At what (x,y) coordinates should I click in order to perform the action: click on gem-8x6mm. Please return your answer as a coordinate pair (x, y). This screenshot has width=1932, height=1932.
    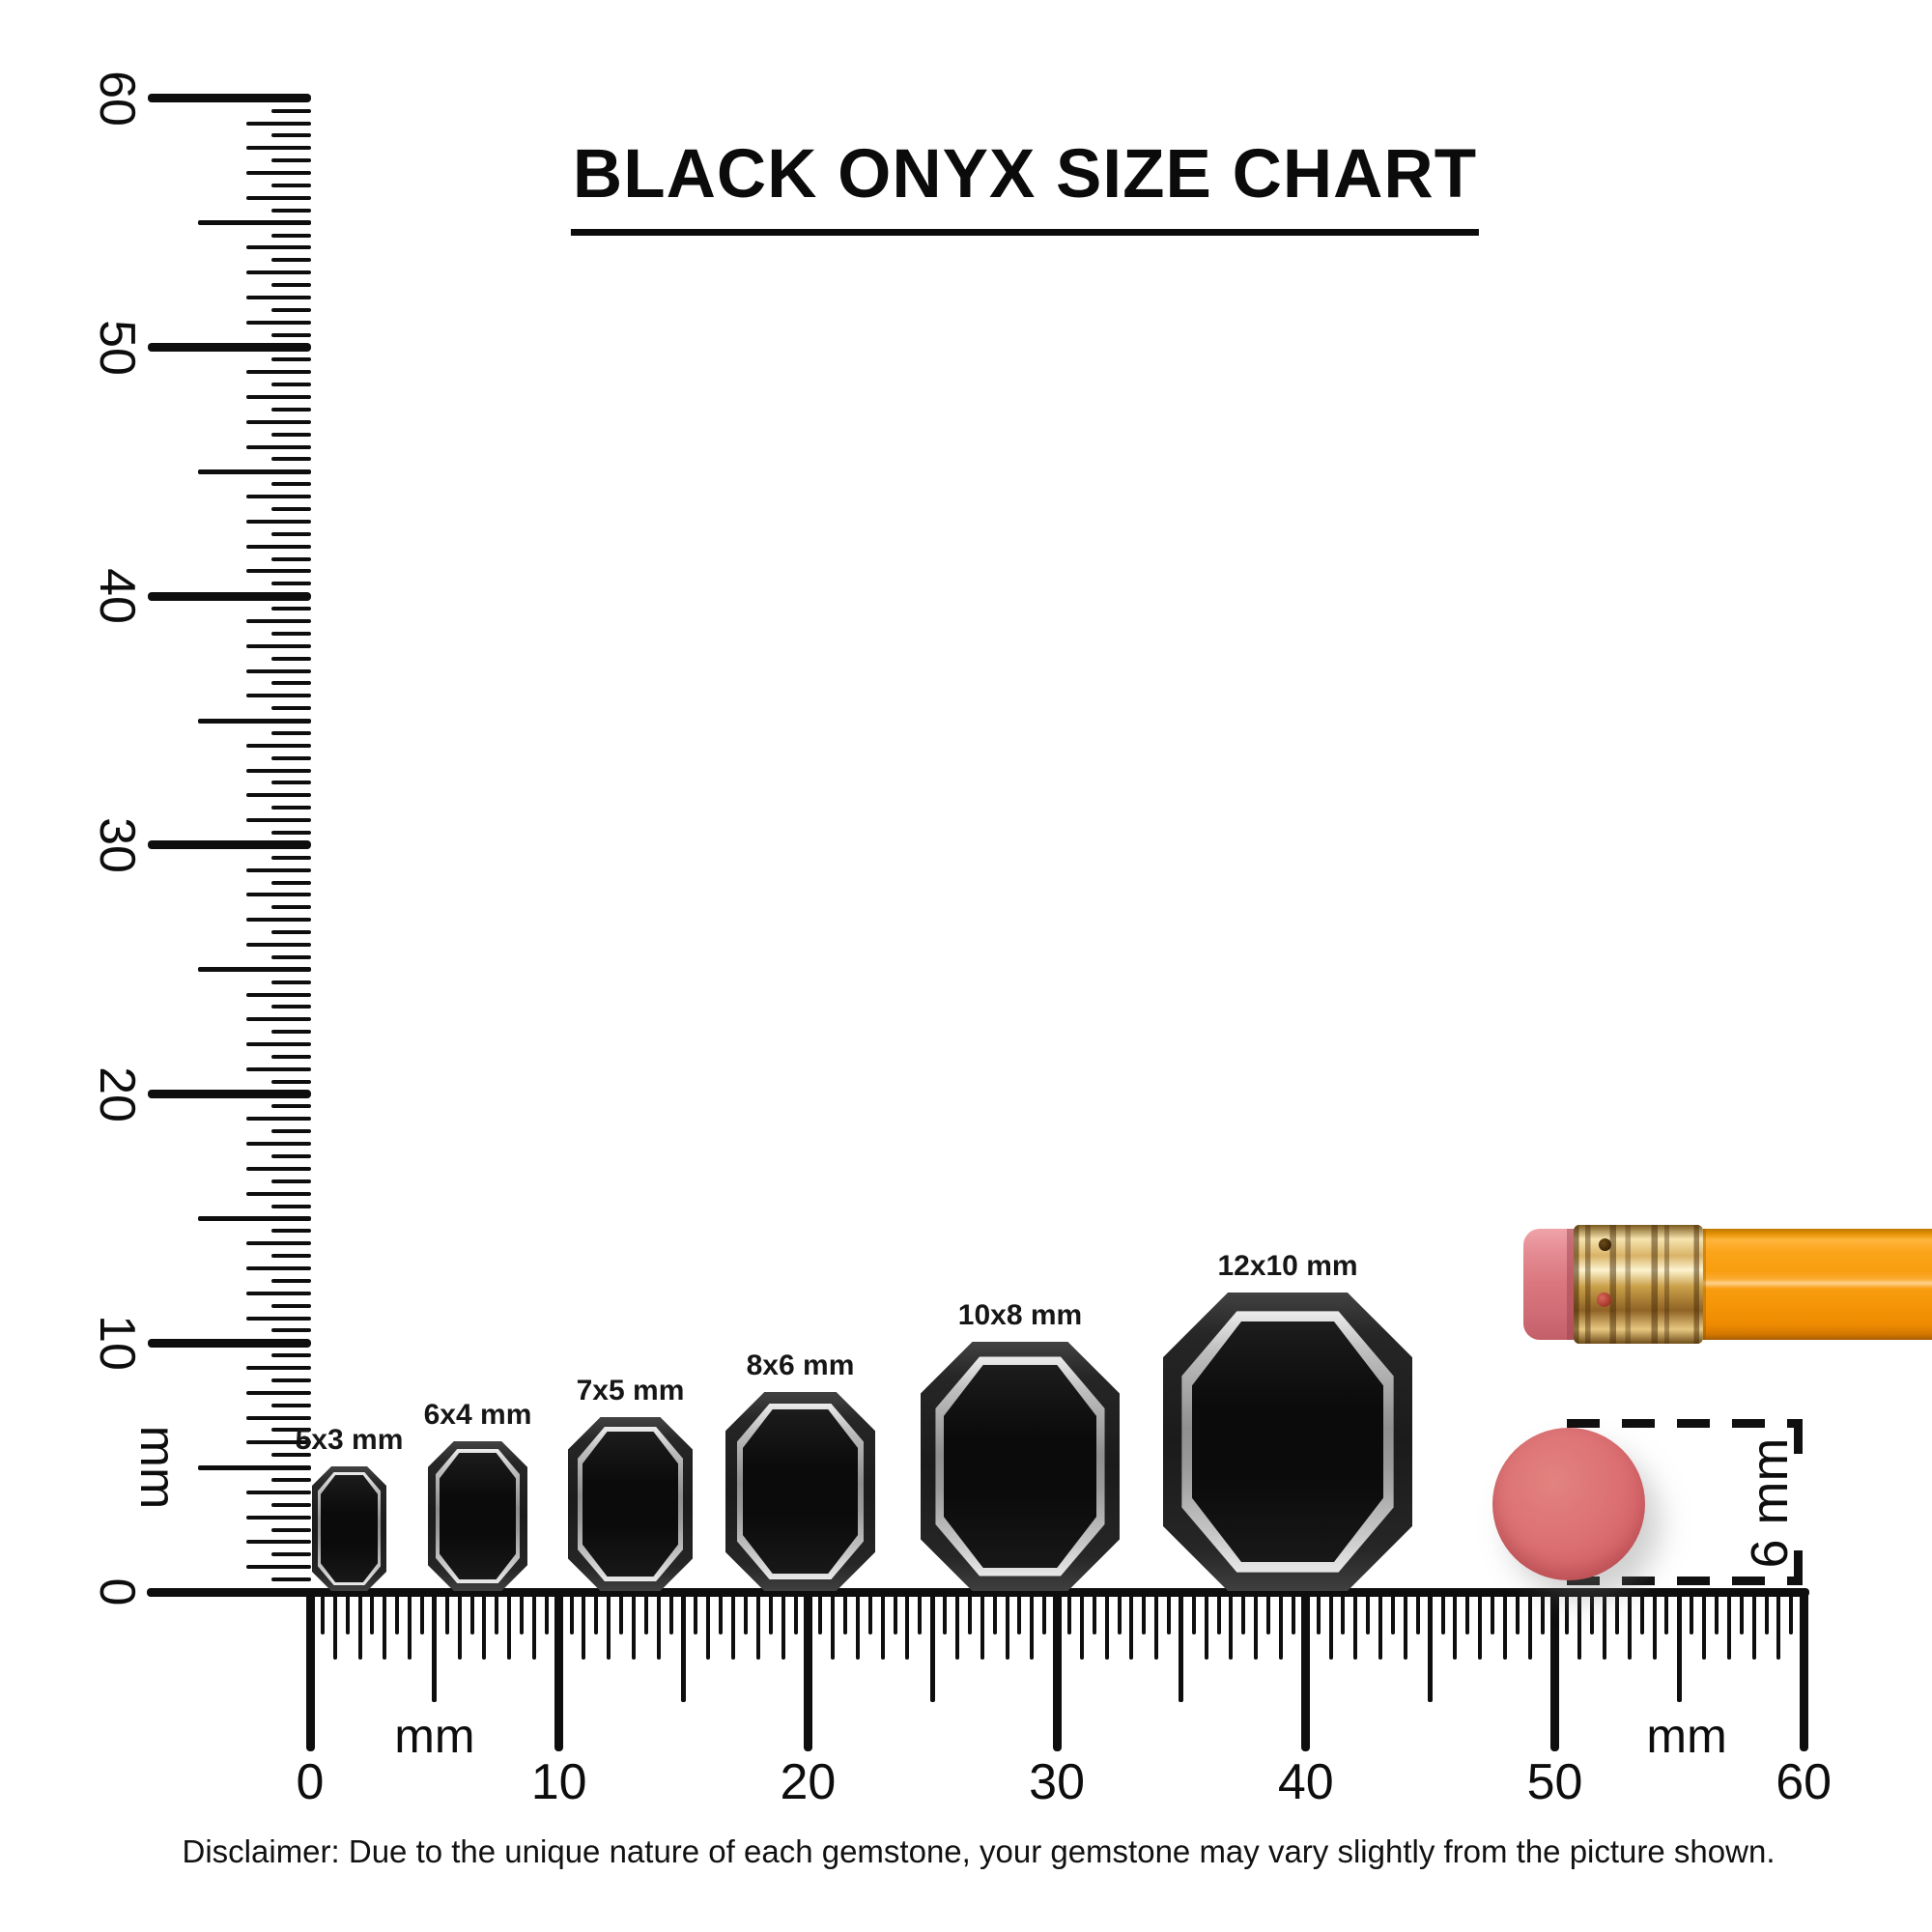
    Looking at the image, I should click on (800, 1491).